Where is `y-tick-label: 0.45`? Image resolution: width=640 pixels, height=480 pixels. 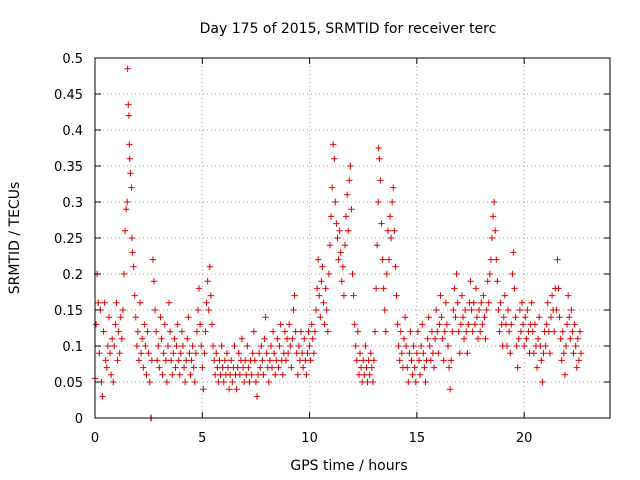
y-tick-label: 0.45 is located at coordinates (68, 95).